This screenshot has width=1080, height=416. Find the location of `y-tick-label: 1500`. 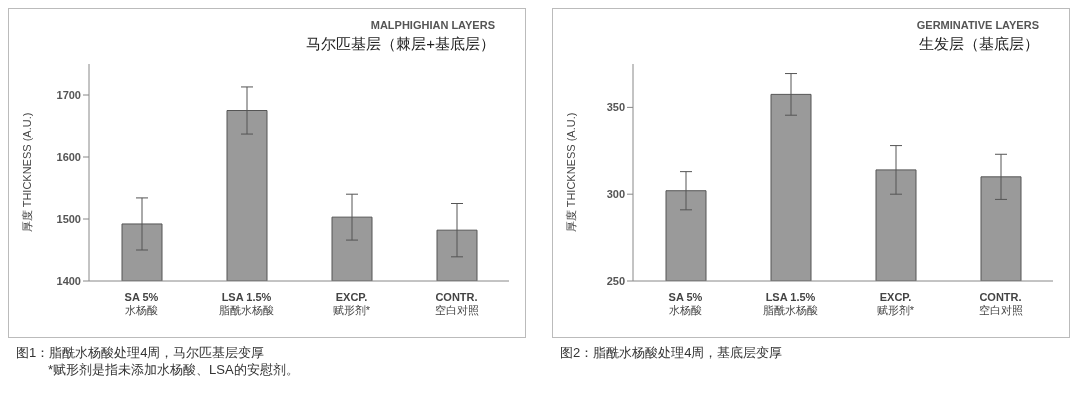

y-tick-label: 1500 is located at coordinates (68, 218).